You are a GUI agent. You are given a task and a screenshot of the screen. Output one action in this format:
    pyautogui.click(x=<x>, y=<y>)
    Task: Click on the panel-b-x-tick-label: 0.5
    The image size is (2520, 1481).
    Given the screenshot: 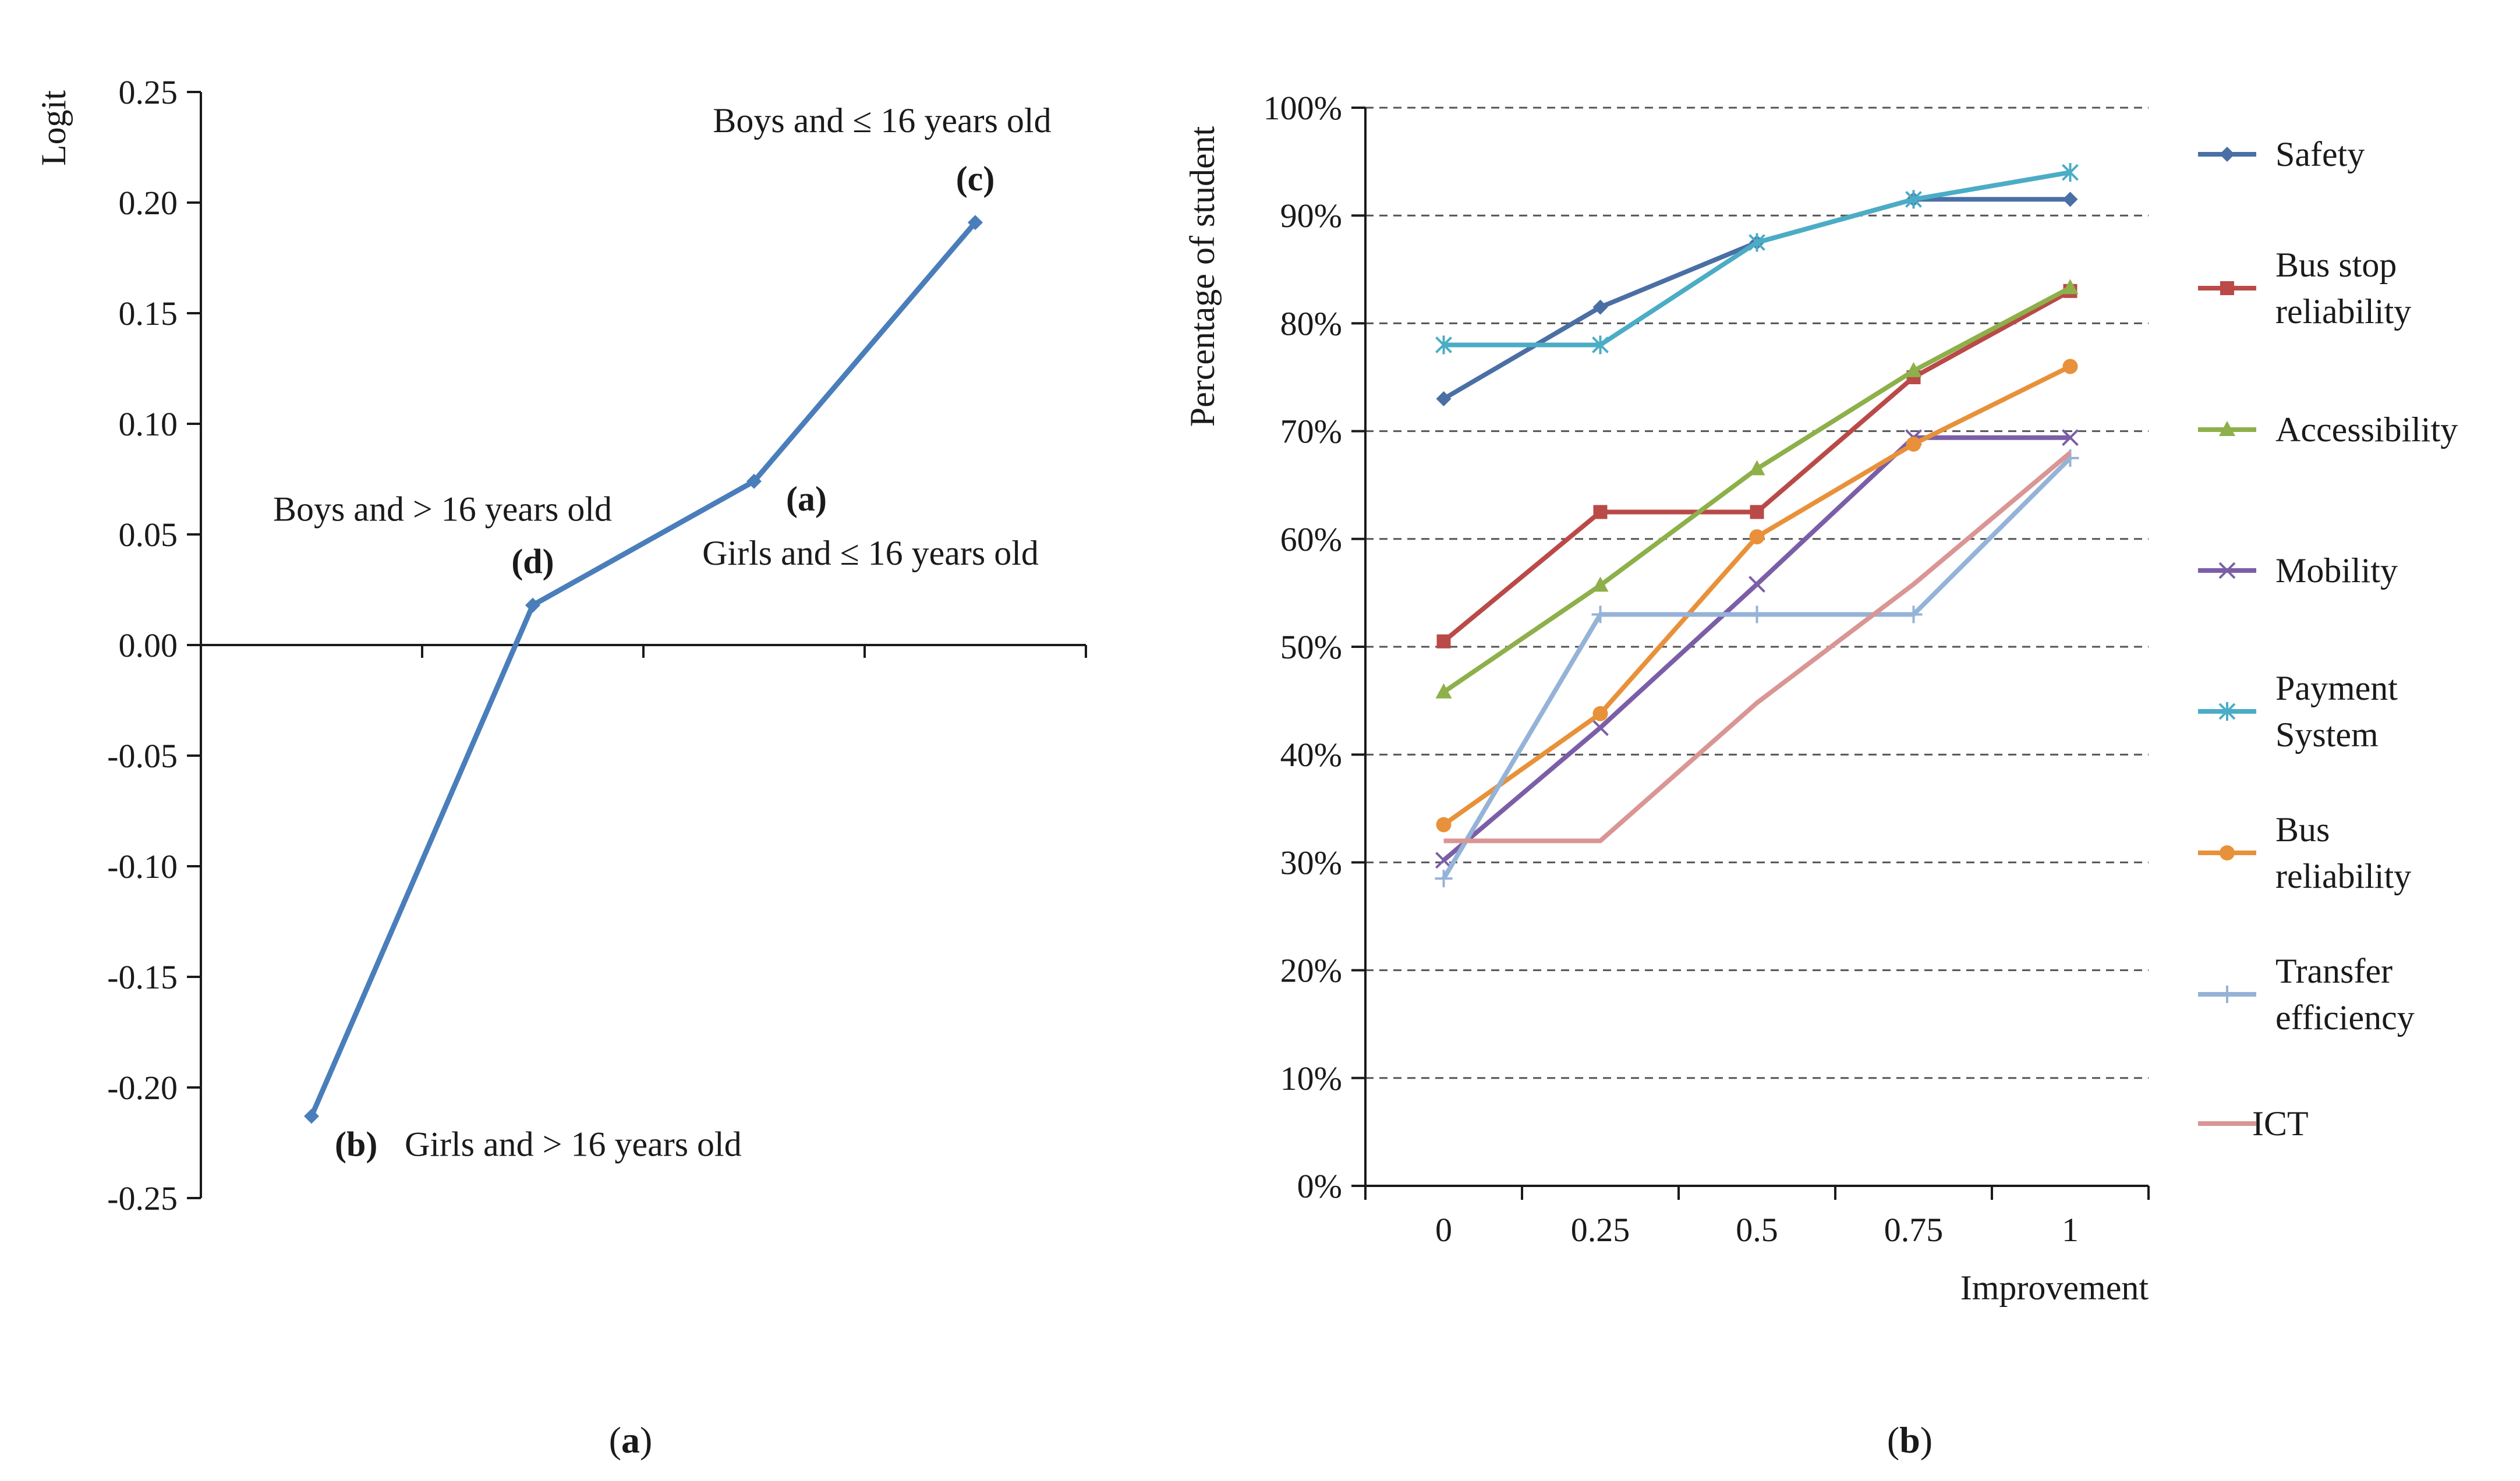 What is the action you would take?
    pyautogui.click(x=1757, y=1230)
    